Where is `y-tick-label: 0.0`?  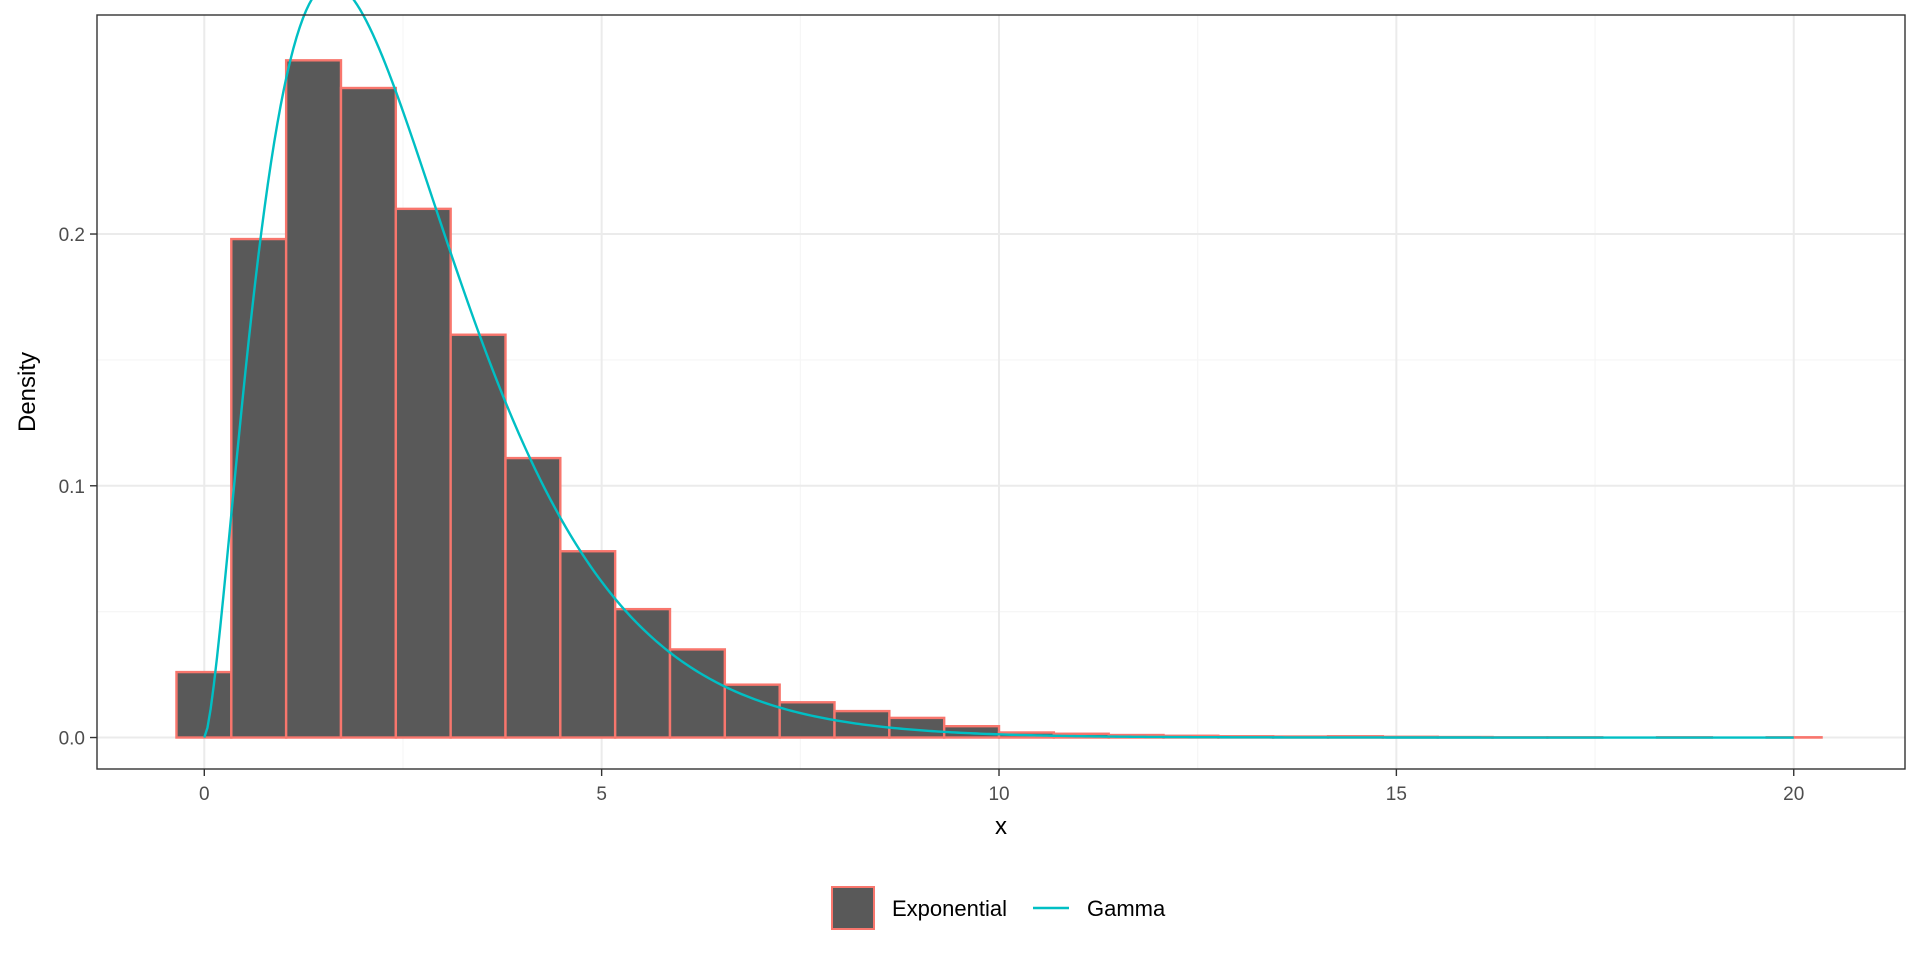 y-tick-label: 0.0 is located at coordinates (72, 739).